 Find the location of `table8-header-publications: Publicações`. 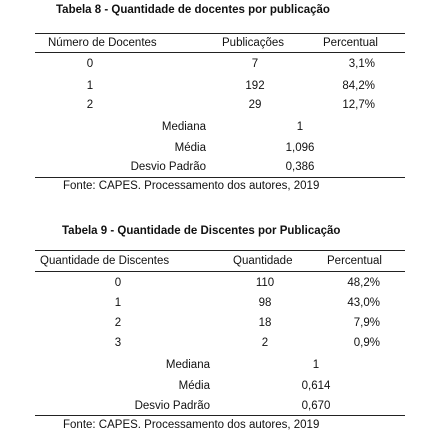

table8-header-publications: Publicações is located at coordinates (253, 43).